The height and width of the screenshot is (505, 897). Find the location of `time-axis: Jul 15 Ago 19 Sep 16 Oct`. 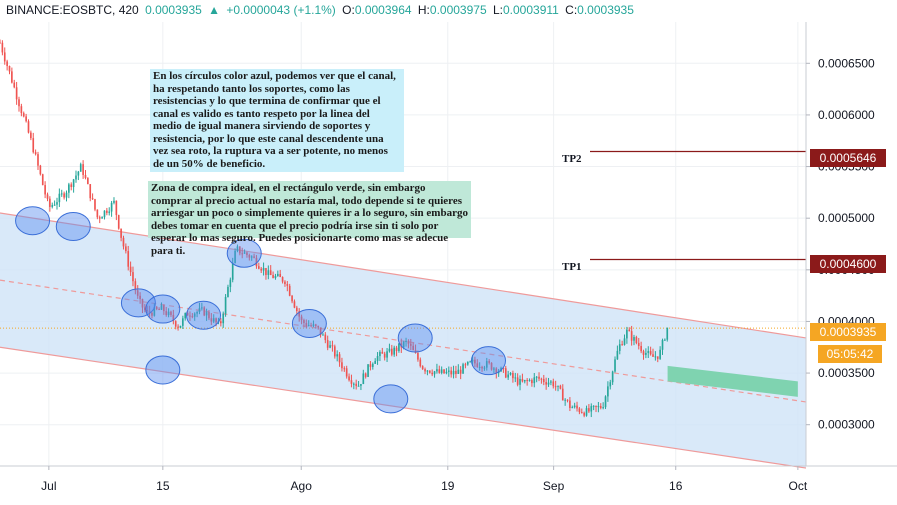

time-axis: Jul 15 Ago 19 Sep 16 Oct is located at coordinates (424, 479).